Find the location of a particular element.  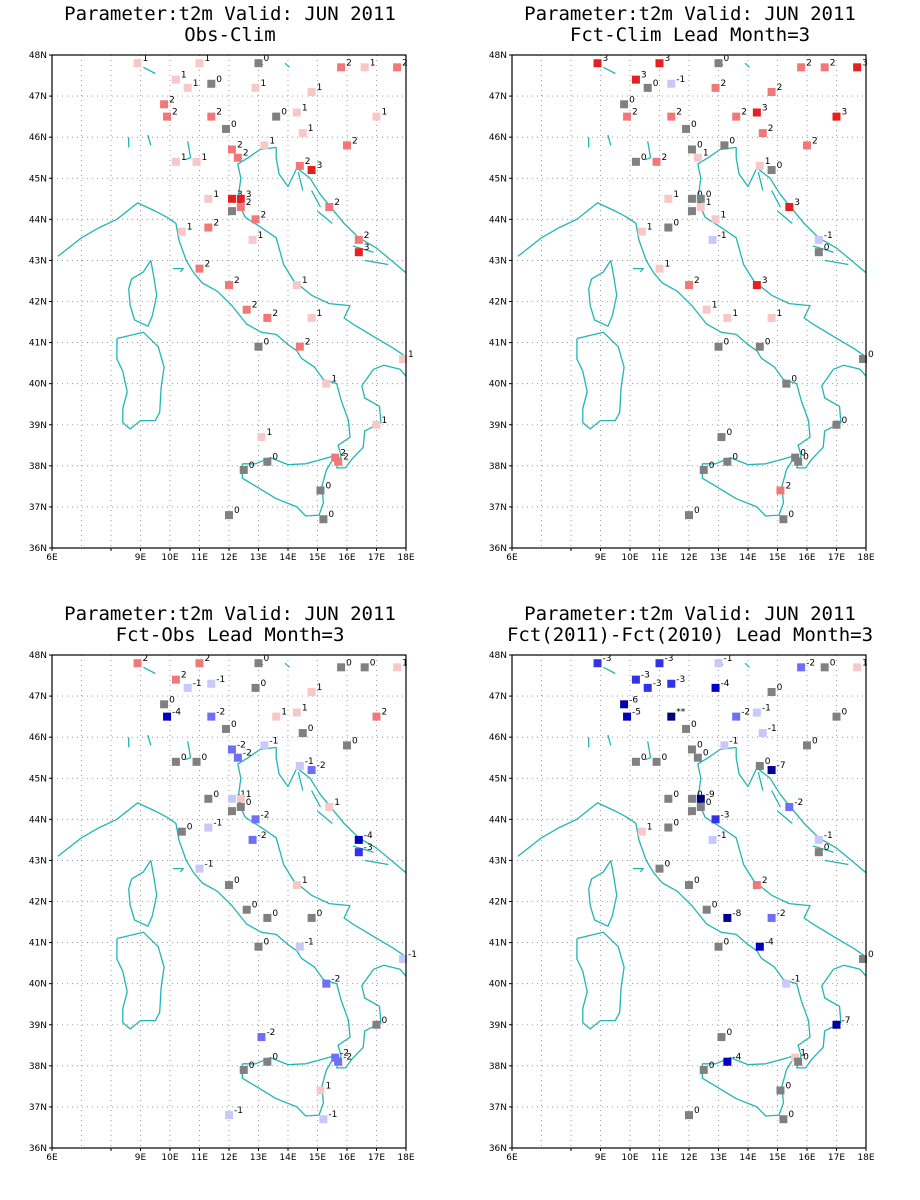

lon-tick-label: 16E is located at coordinates (806, 1158).